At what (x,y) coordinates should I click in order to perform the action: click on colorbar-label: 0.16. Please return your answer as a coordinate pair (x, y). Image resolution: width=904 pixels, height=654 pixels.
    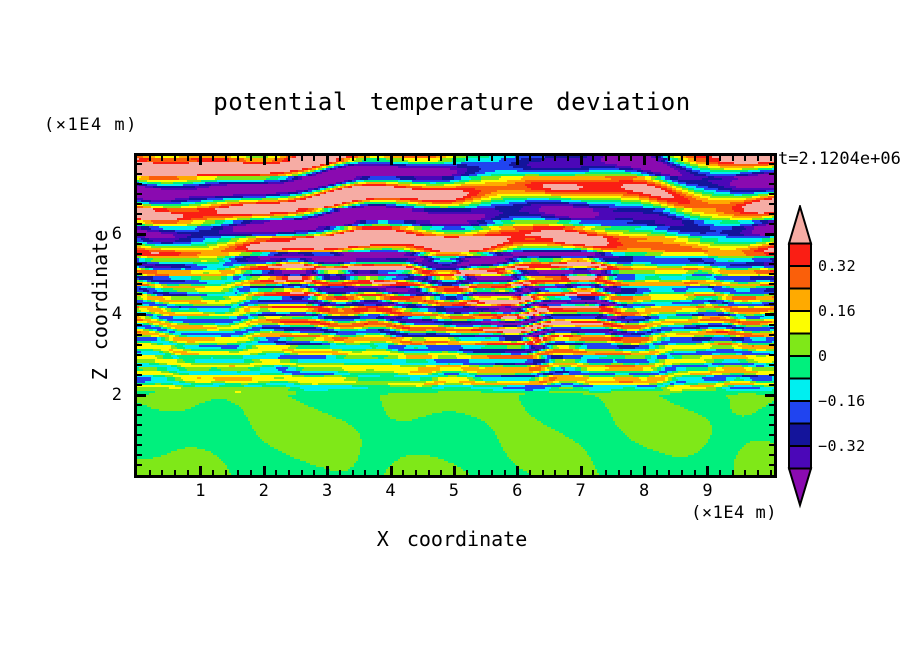
    Looking at the image, I should click on (837, 311).